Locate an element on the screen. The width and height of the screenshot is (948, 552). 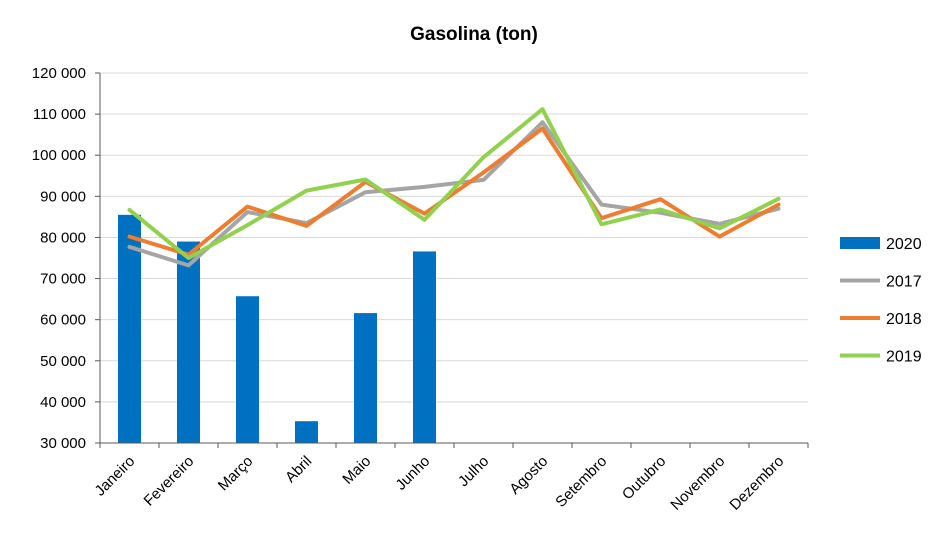
y-tick-label: 80 000 is located at coordinates (63, 237).